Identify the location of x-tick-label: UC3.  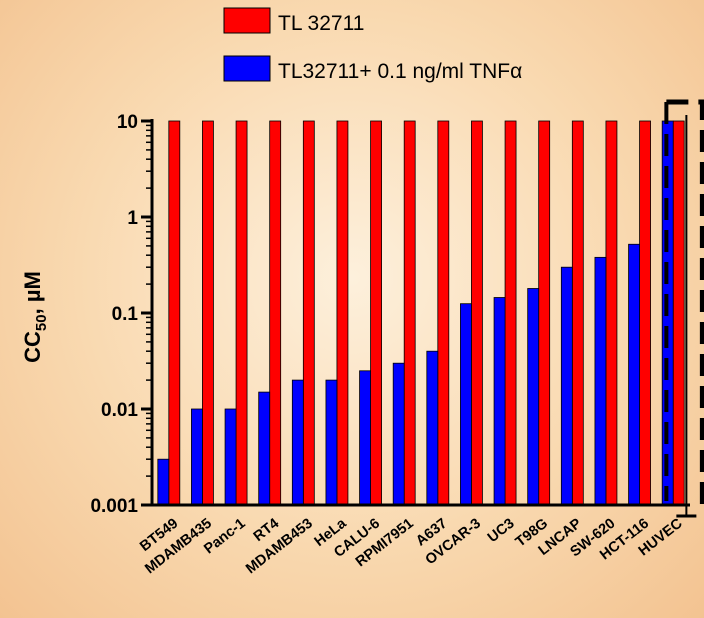
(501, 531).